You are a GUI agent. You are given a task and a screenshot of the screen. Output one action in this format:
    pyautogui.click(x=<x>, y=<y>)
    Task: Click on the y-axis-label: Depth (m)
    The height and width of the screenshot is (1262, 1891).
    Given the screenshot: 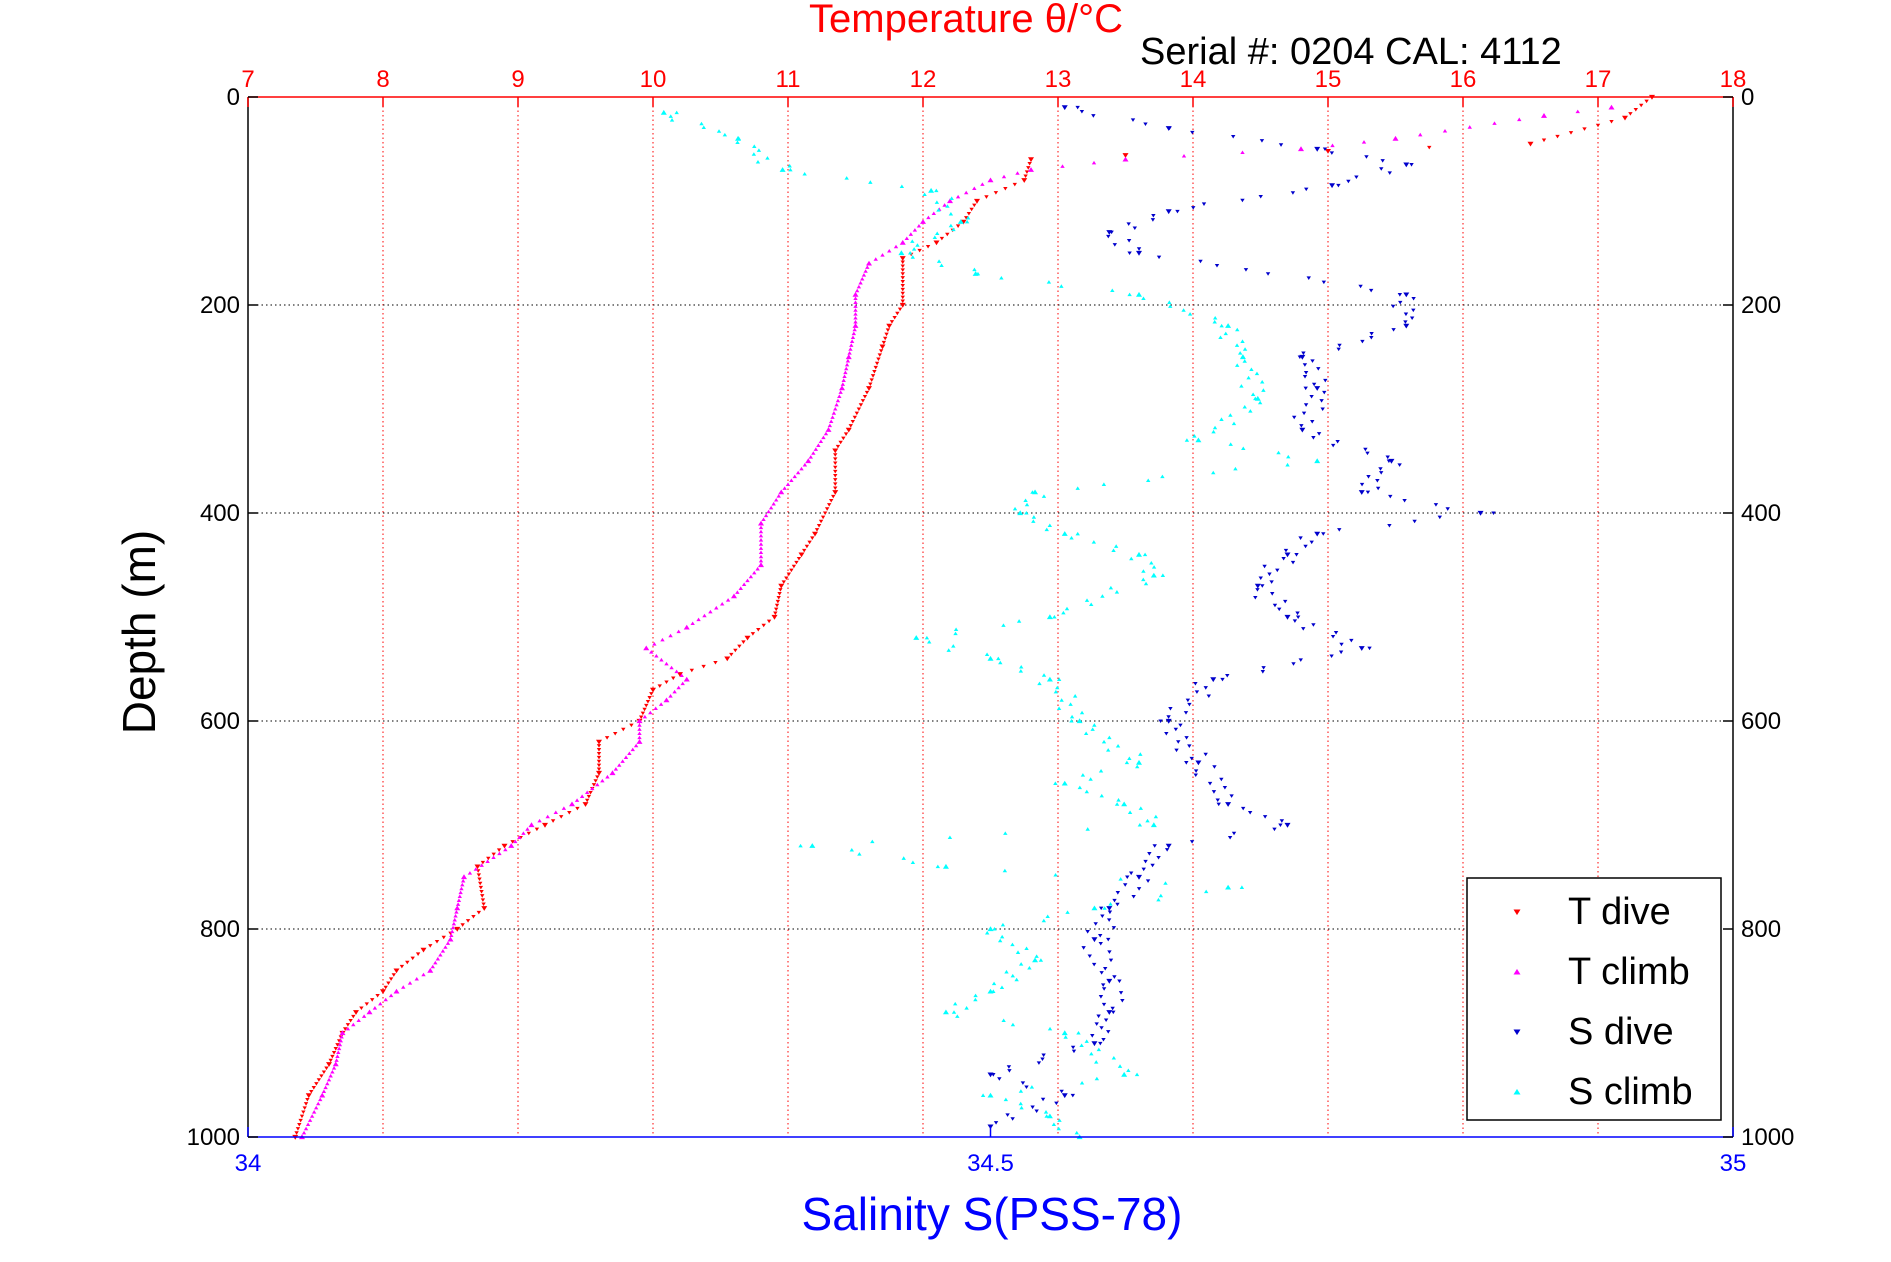 What is the action you would take?
    pyautogui.click(x=139, y=632)
    